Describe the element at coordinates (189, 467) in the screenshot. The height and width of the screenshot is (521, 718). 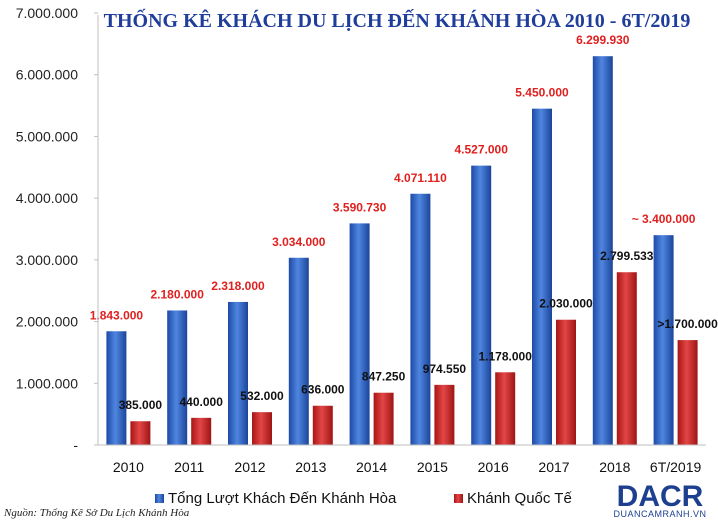
I see `x-tick-label: 2011` at that location.